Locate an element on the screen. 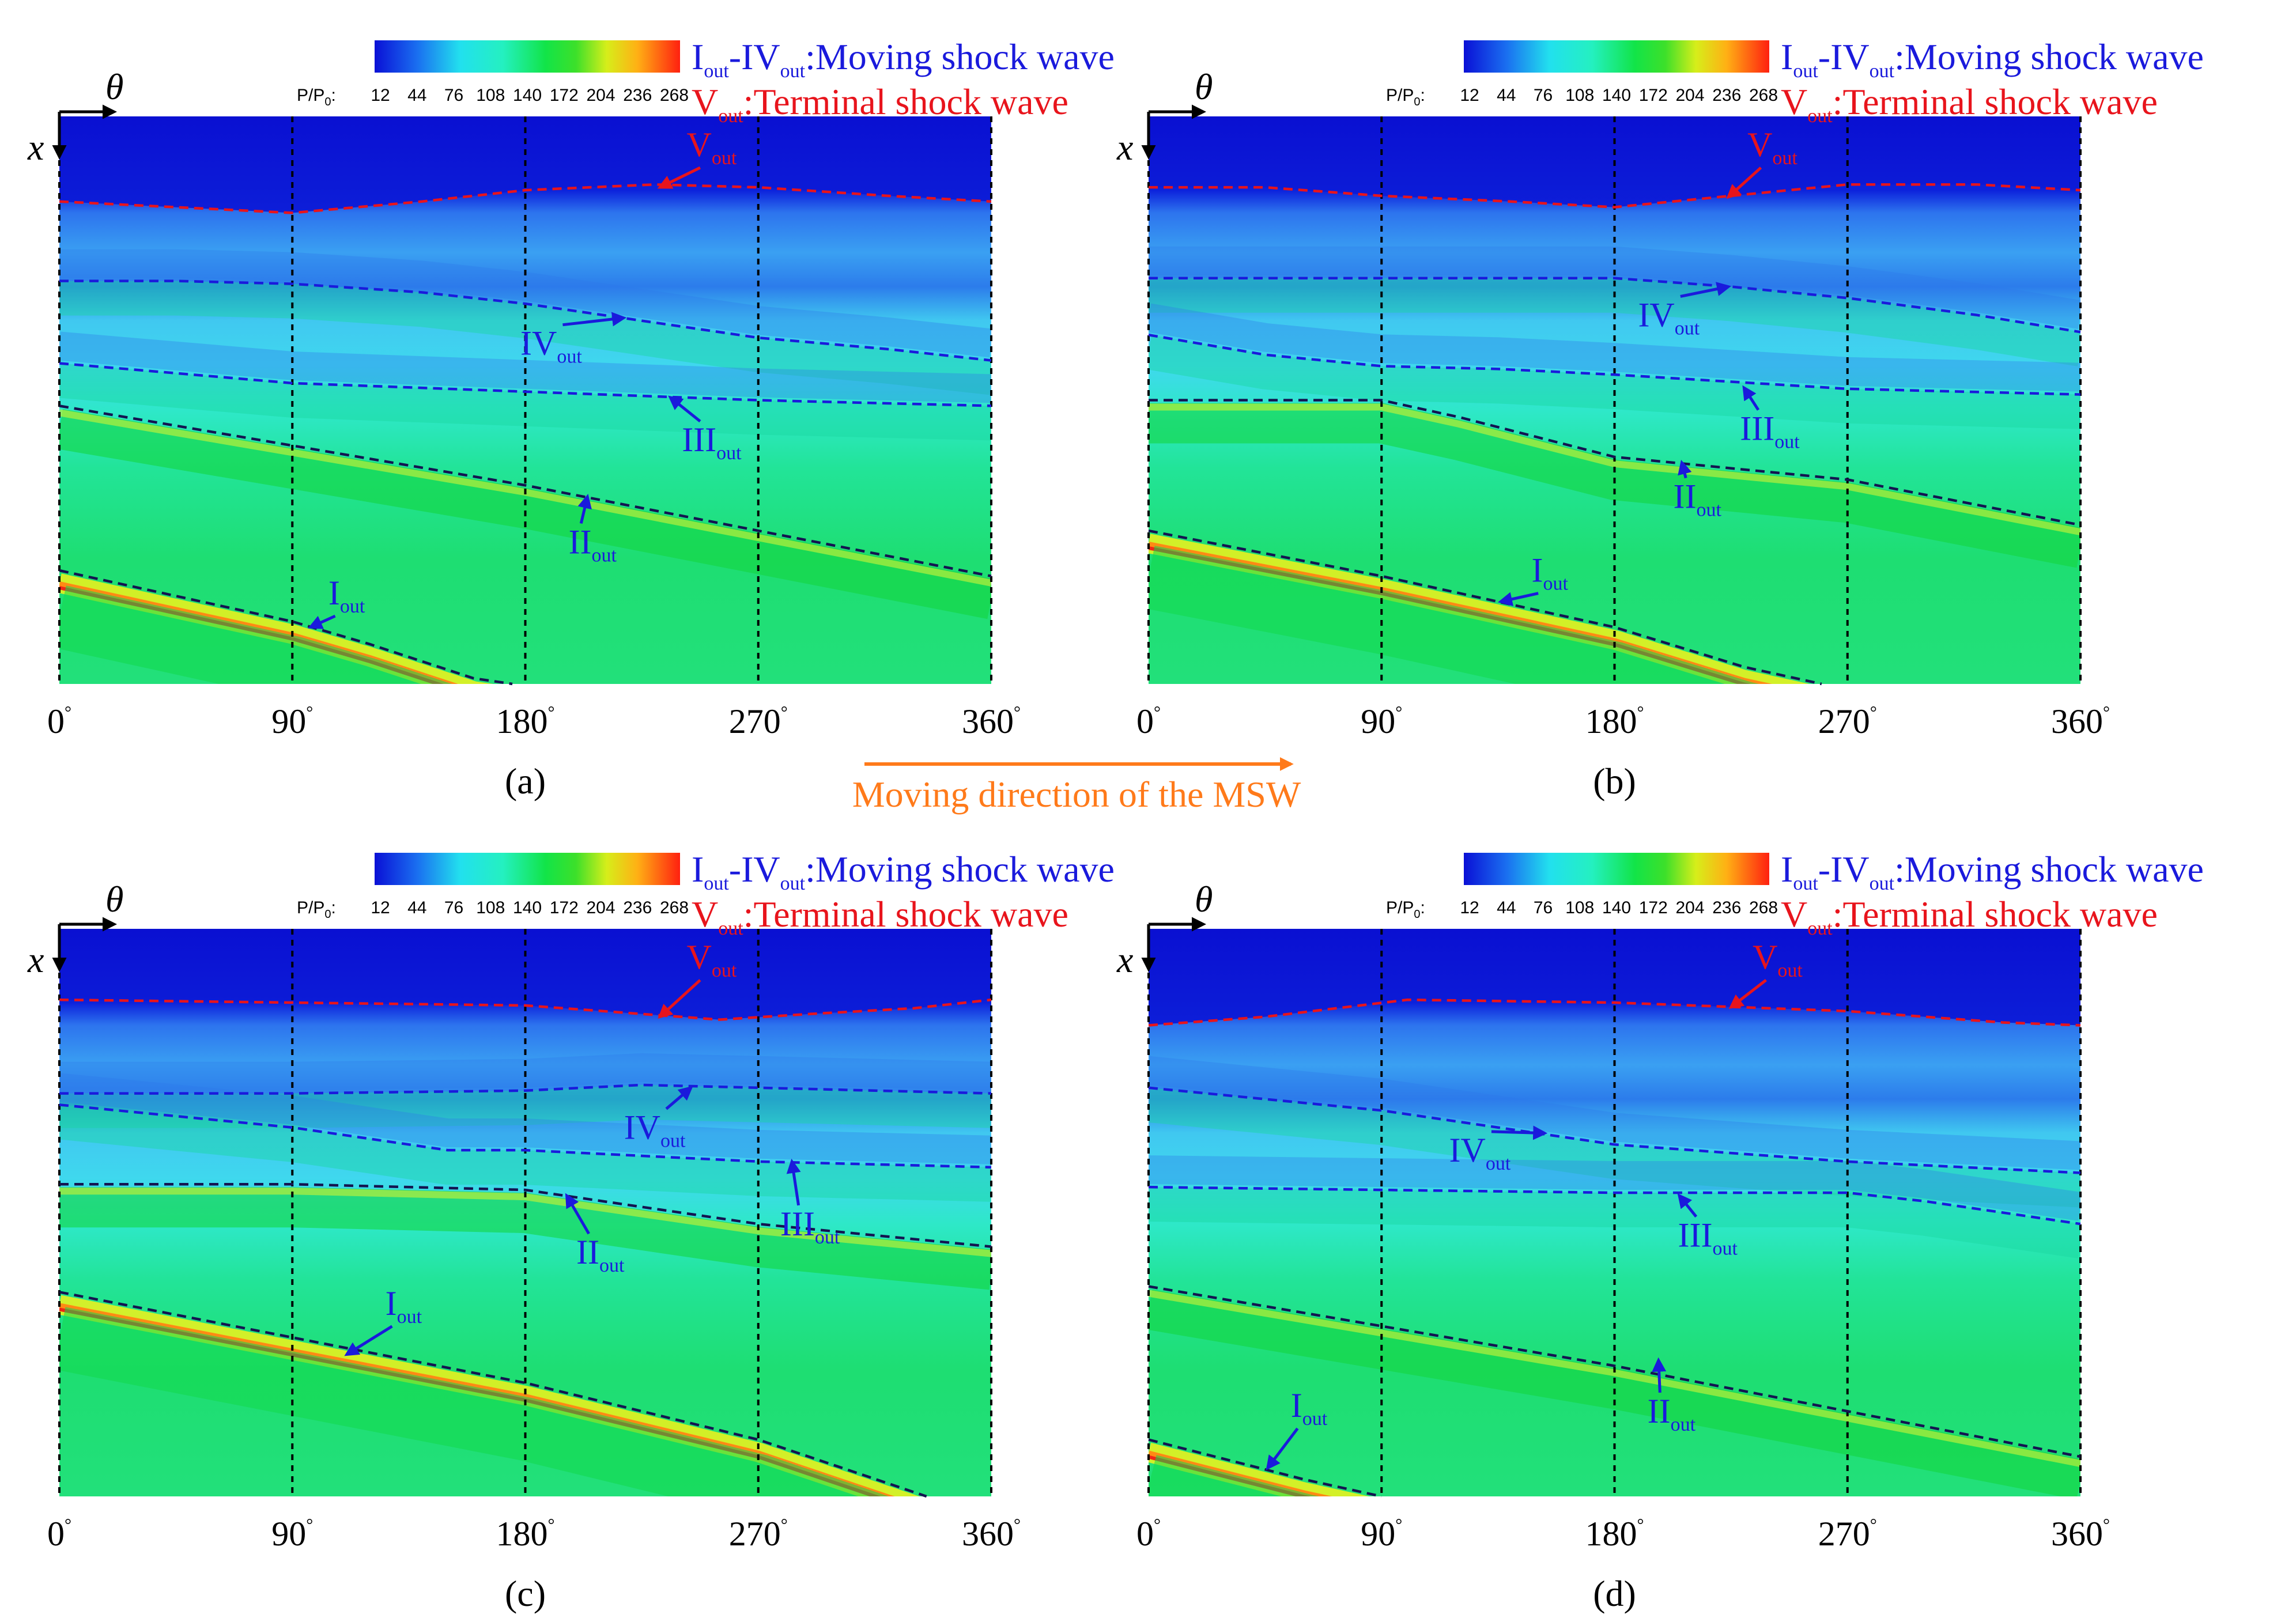 The image size is (2296, 1622). x-tick-value: 0 is located at coordinates (56, 1534).